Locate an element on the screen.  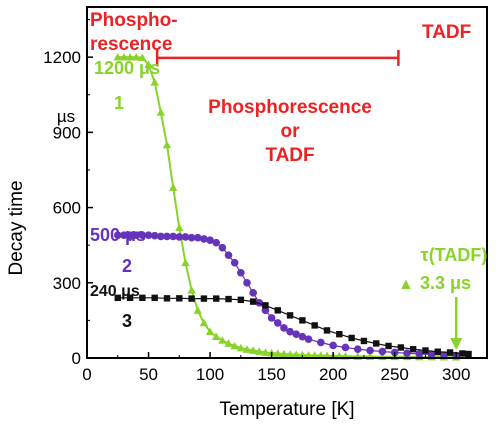
tadf-callout-value: 3.3 μs is located at coordinates (445, 283).